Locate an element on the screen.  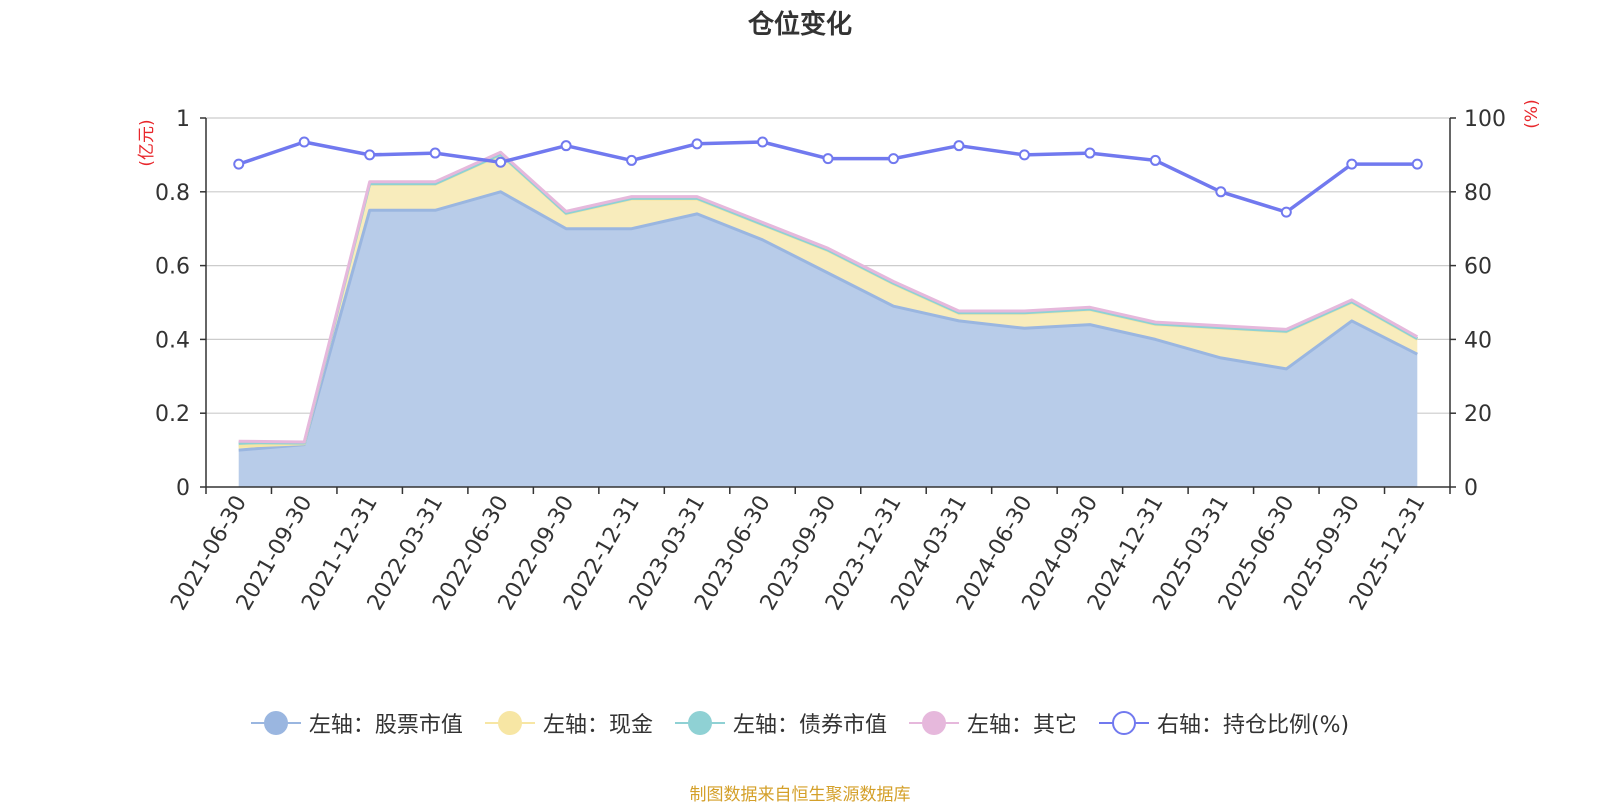
right-y-tick-label: 60 is located at coordinates (1478, 267).